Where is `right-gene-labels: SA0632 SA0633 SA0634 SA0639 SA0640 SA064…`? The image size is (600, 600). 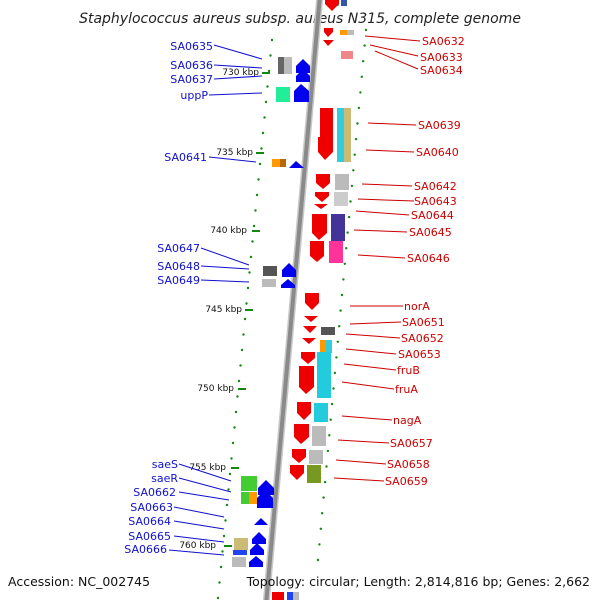
right-gene-labels: SA0632 SA0633 SA0634 SA0639 SA0640 SA064… is located at coordinates (425, 261).